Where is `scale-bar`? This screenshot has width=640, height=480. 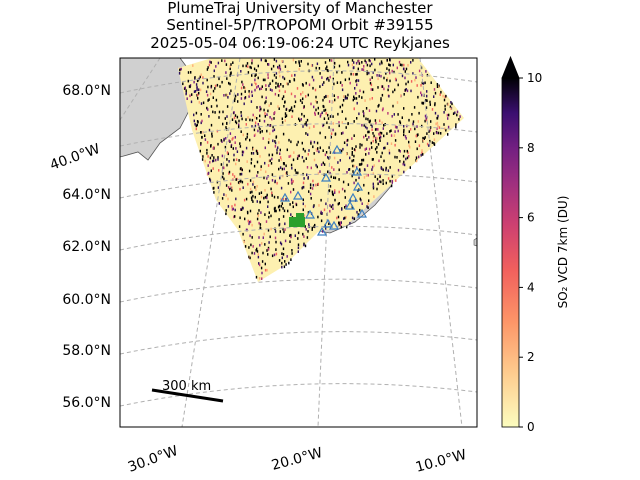
scale-bar is located at coordinates (187, 395).